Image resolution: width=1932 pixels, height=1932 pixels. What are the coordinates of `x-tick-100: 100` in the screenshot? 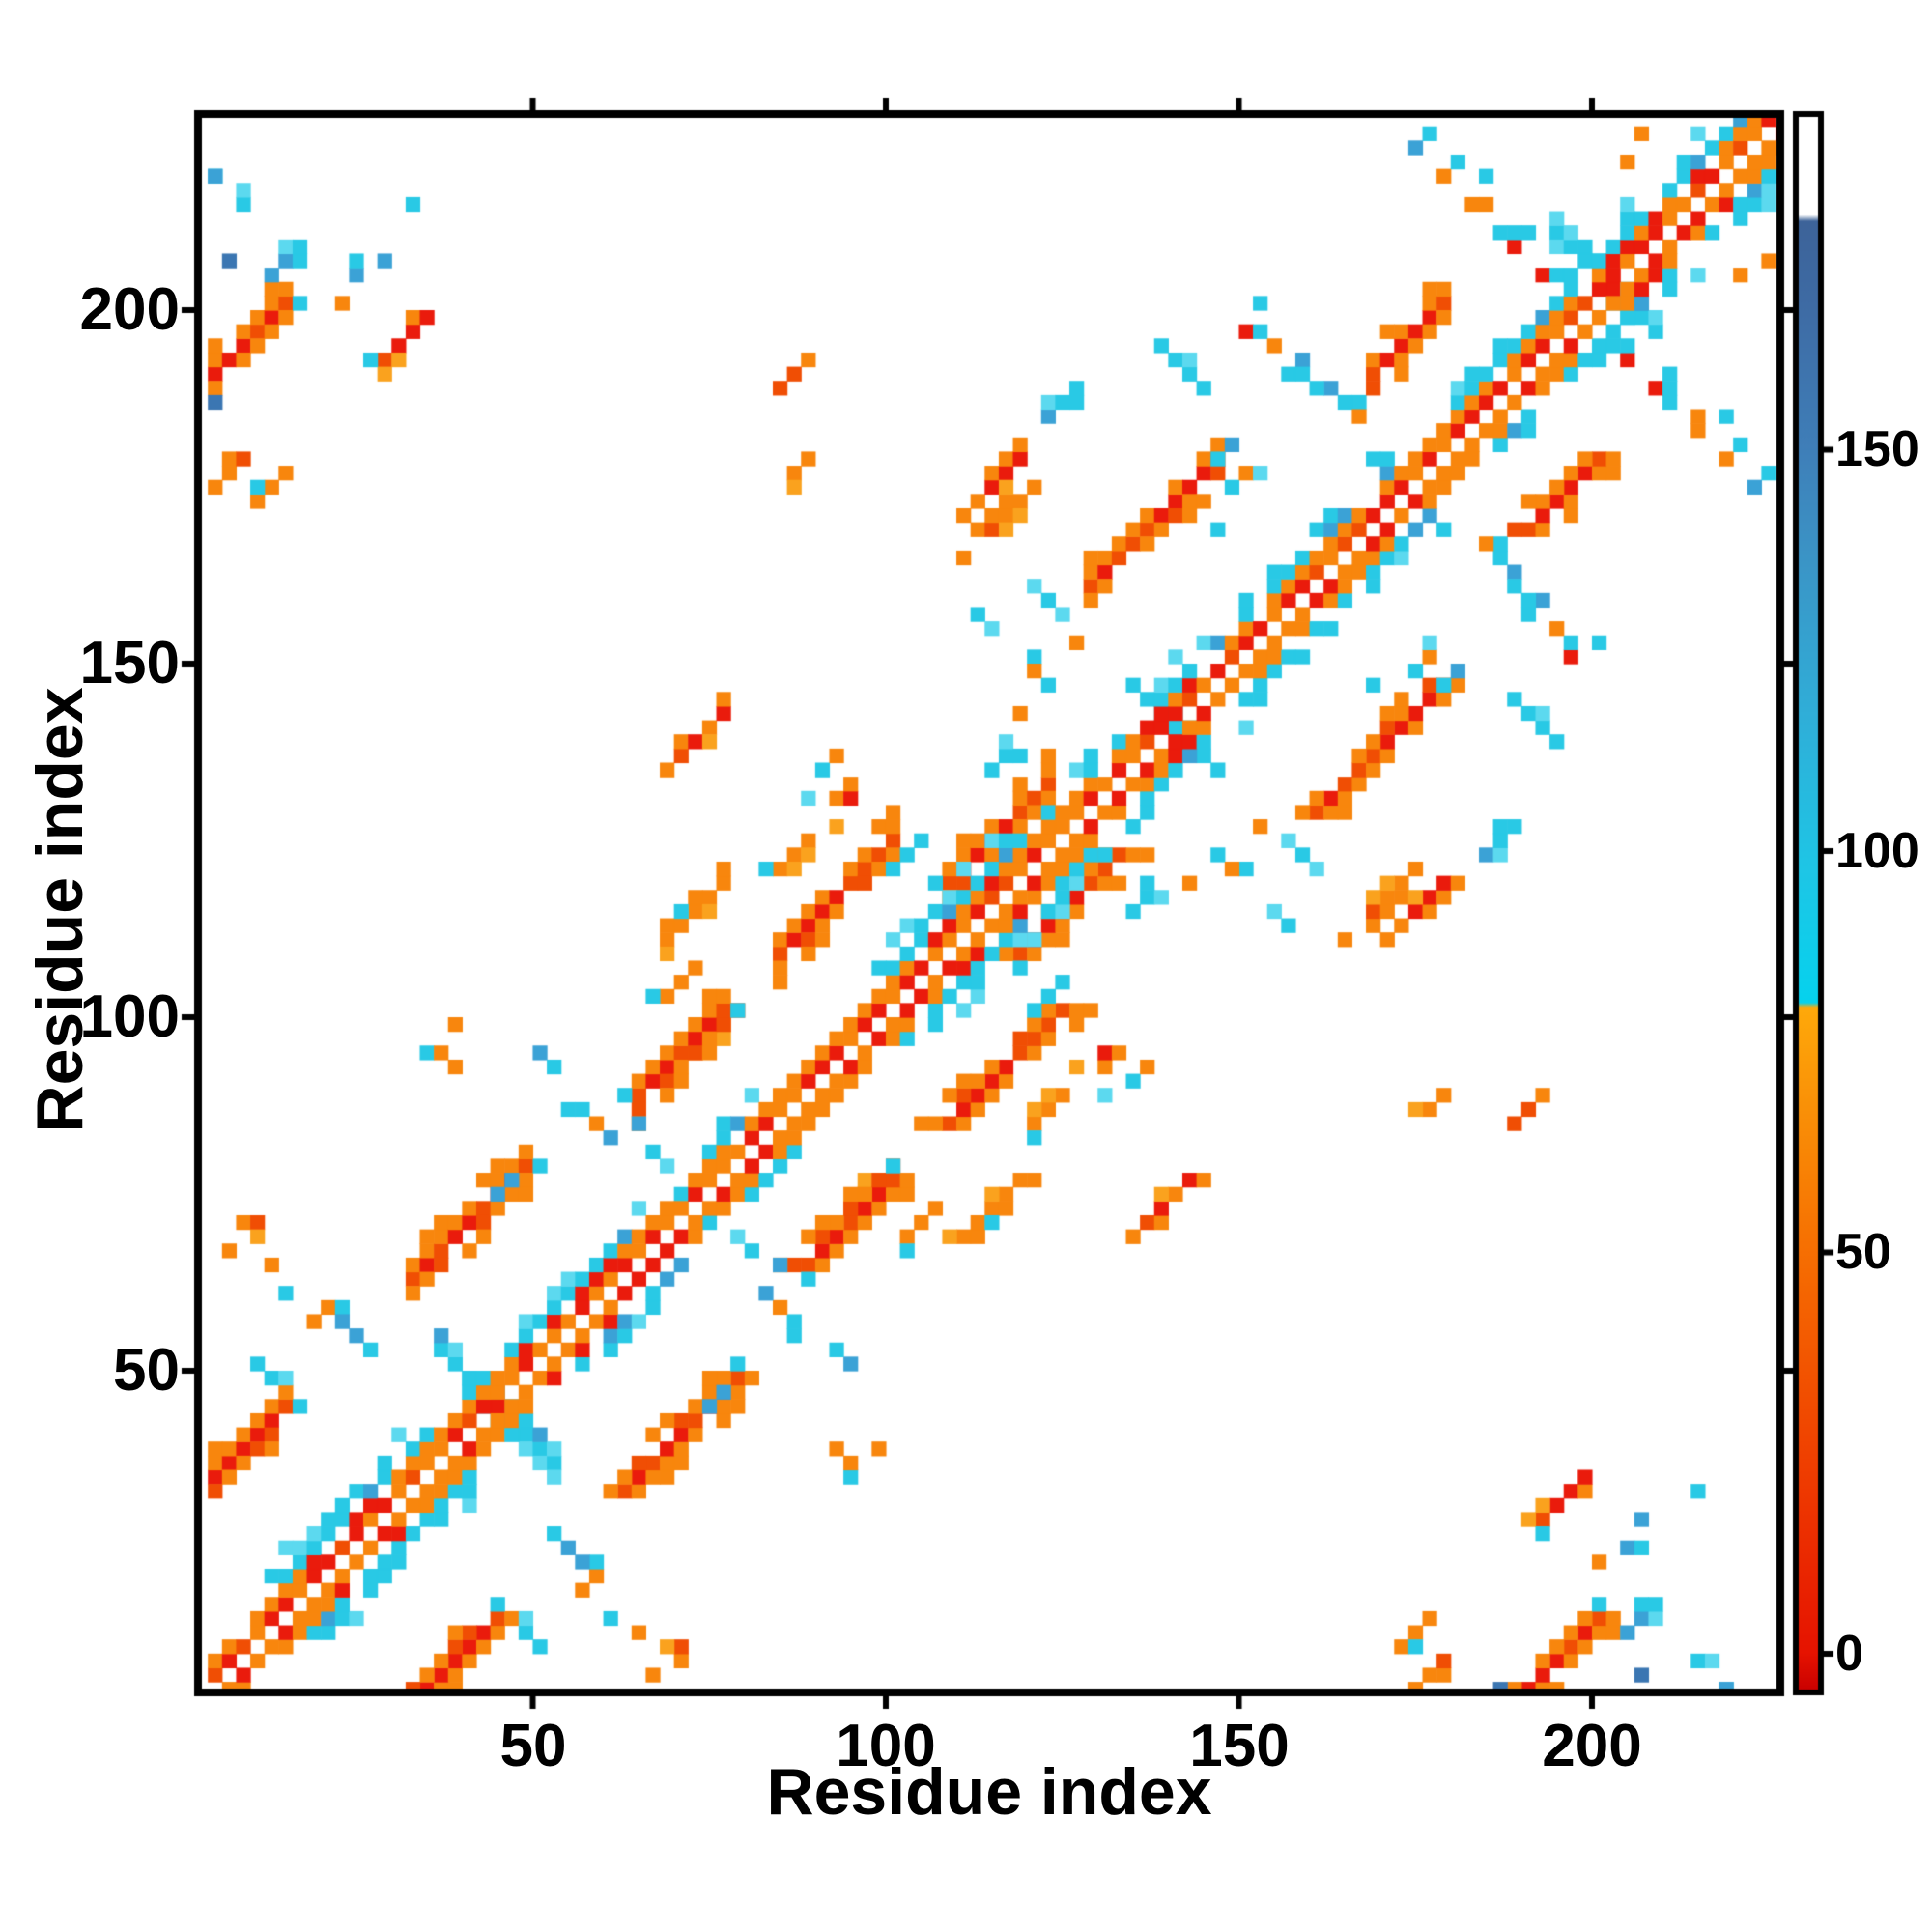 It's located at (886, 1746).